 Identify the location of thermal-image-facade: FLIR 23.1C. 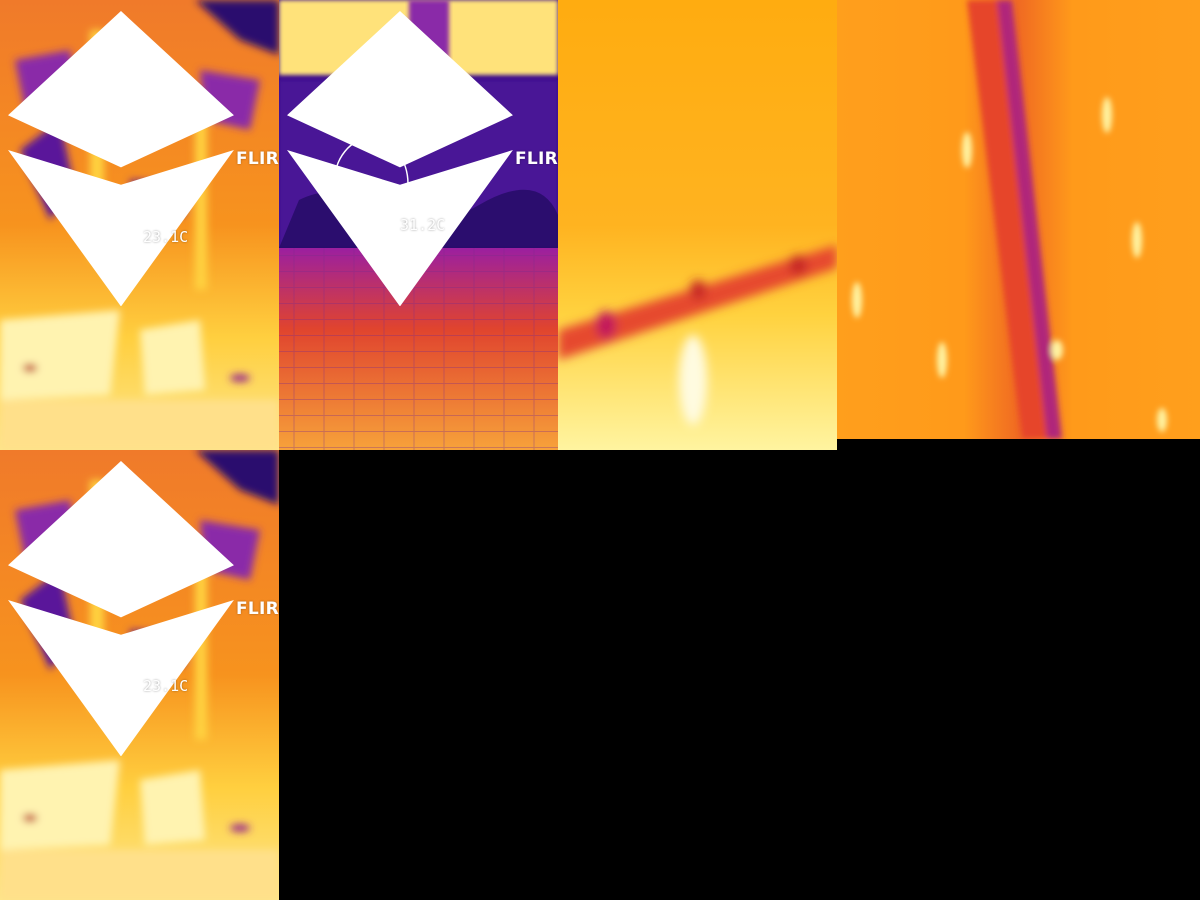
(139, 225).